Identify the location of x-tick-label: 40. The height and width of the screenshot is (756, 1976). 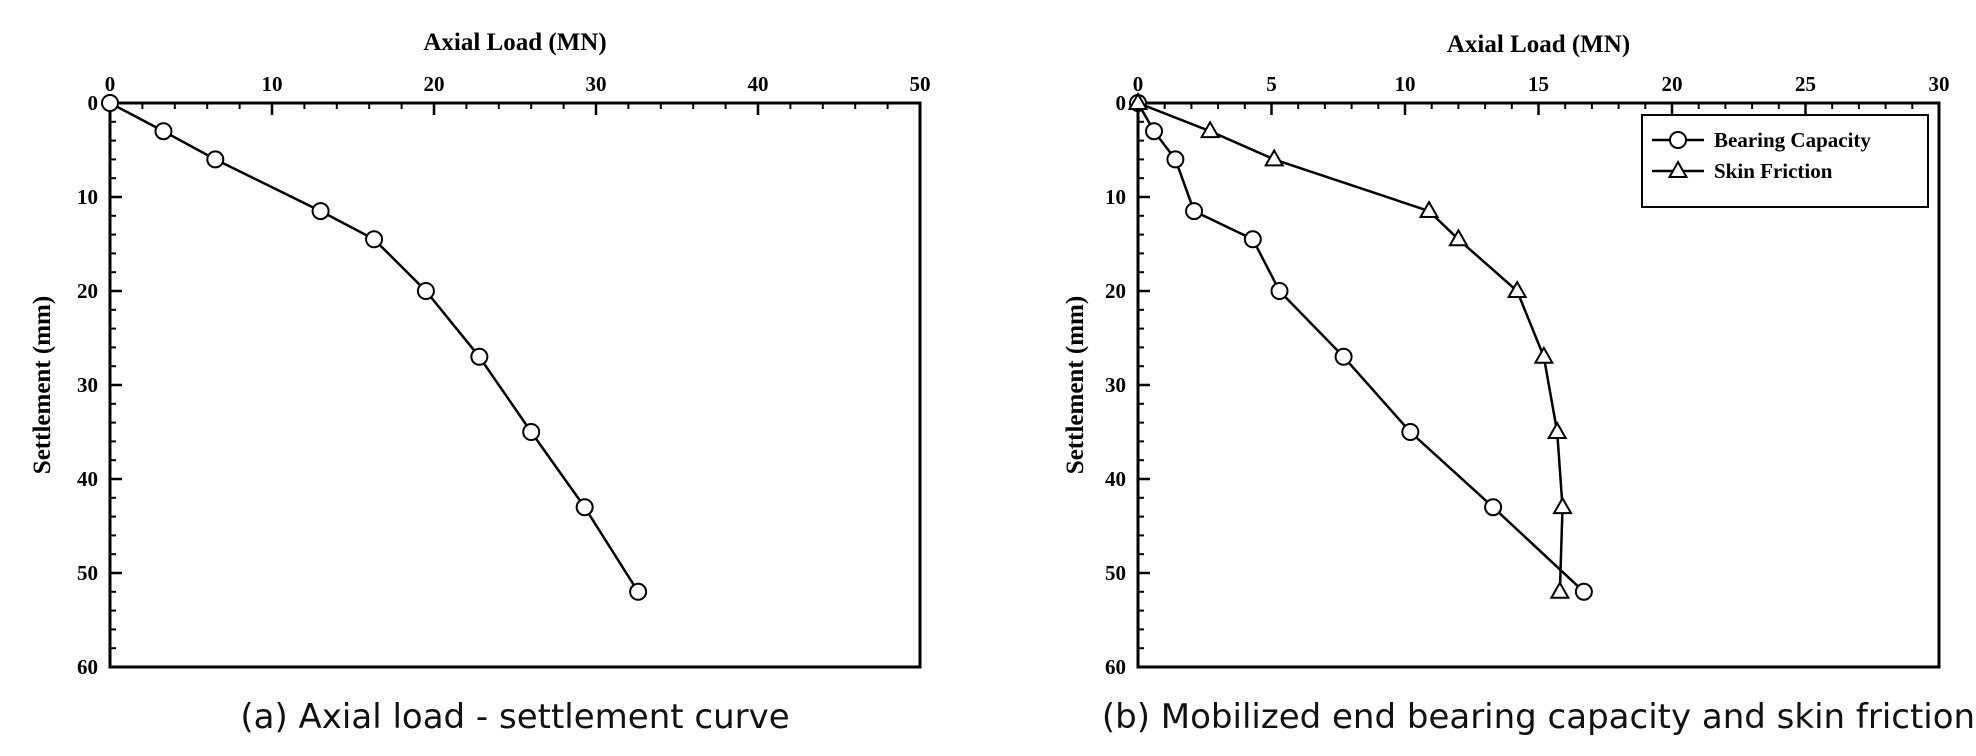
(758, 84).